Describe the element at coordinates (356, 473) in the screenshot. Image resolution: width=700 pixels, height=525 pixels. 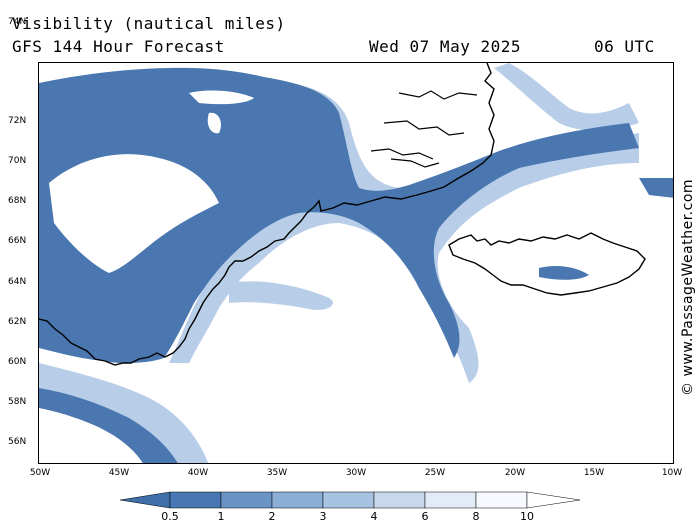
I see `lon-label: 30W` at that location.